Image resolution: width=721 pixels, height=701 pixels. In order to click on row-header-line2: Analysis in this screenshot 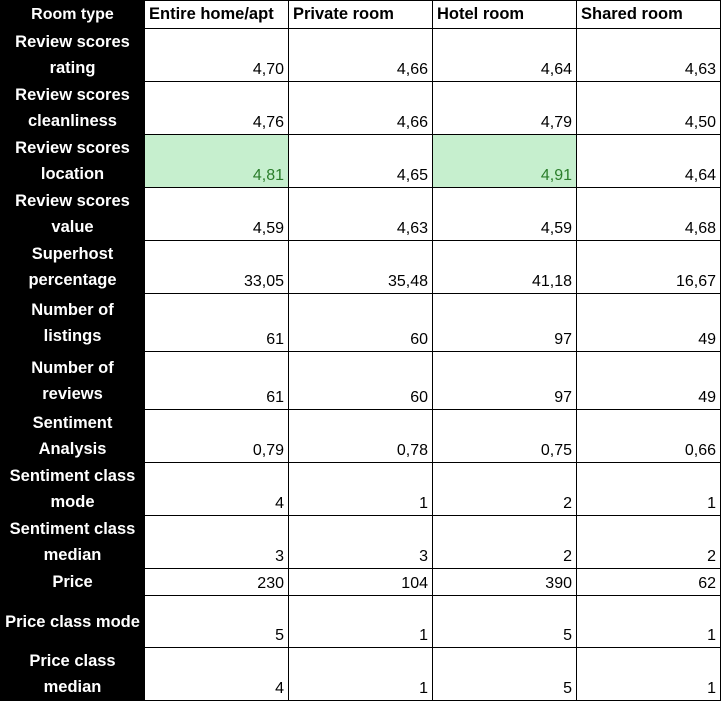, I will do `click(72, 449)`.